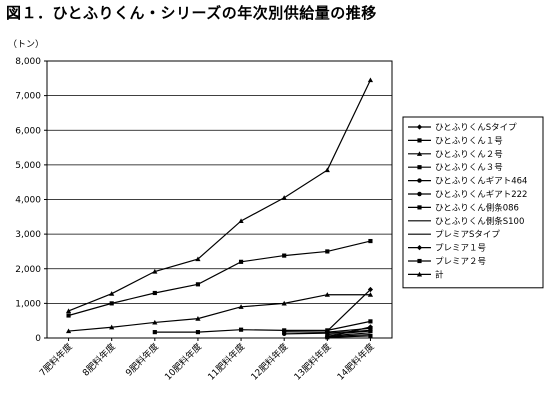 This screenshot has height=403, width=548. What do you see at coordinates (191, 13) in the screenshot?
I see `figure-title: 図１．ひとふりくん・シリーズの年次別供給量の推移` at bounding box center [191, 13].